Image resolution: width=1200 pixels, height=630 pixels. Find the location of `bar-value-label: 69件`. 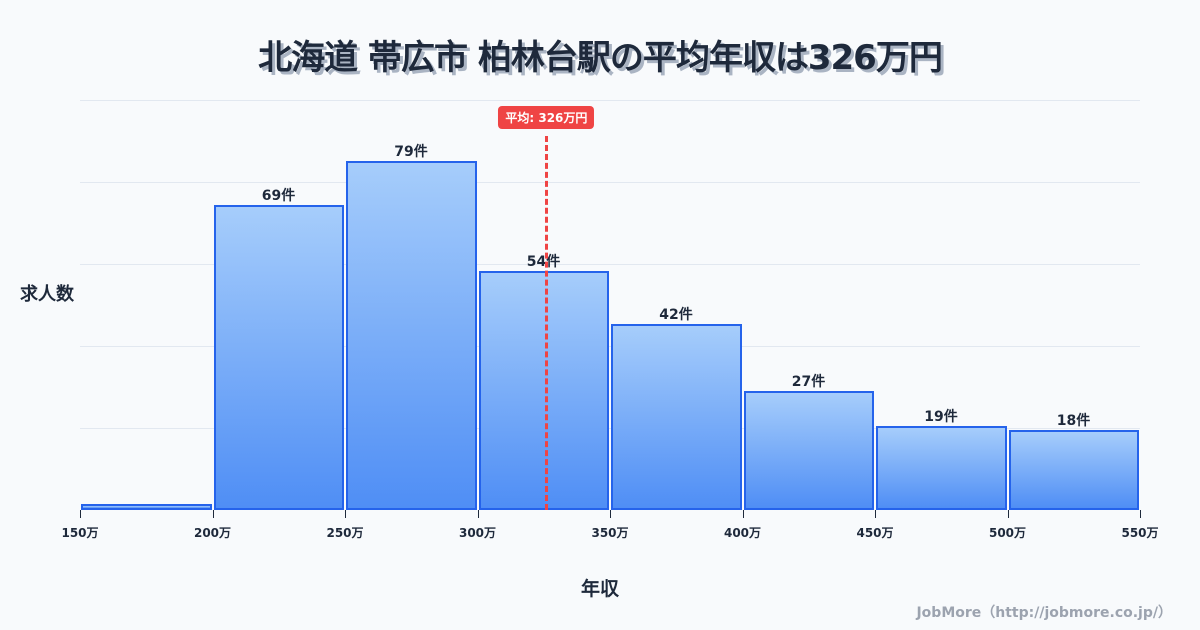

bar-value-label: 69件 is located at coordinates (278, 196).